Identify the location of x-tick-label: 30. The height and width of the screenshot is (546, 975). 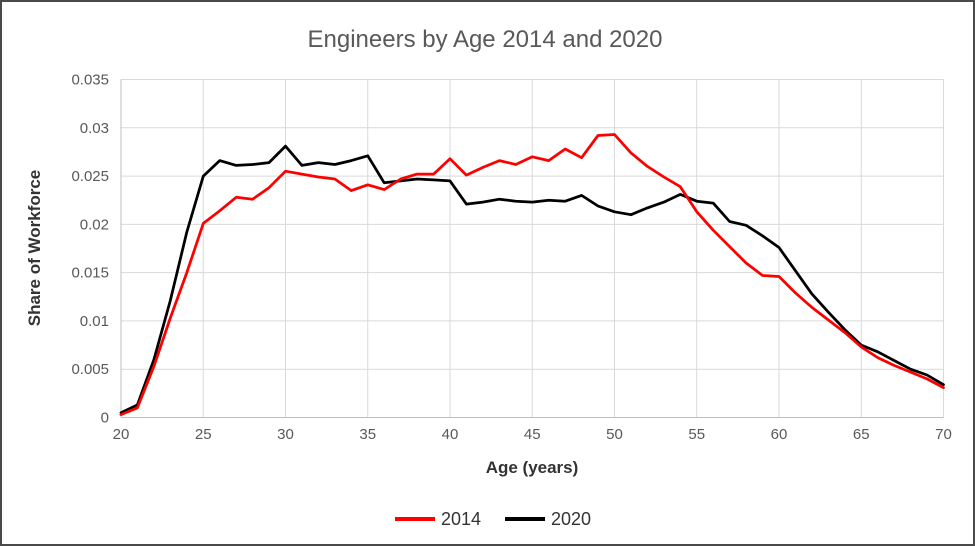
(285, 434).